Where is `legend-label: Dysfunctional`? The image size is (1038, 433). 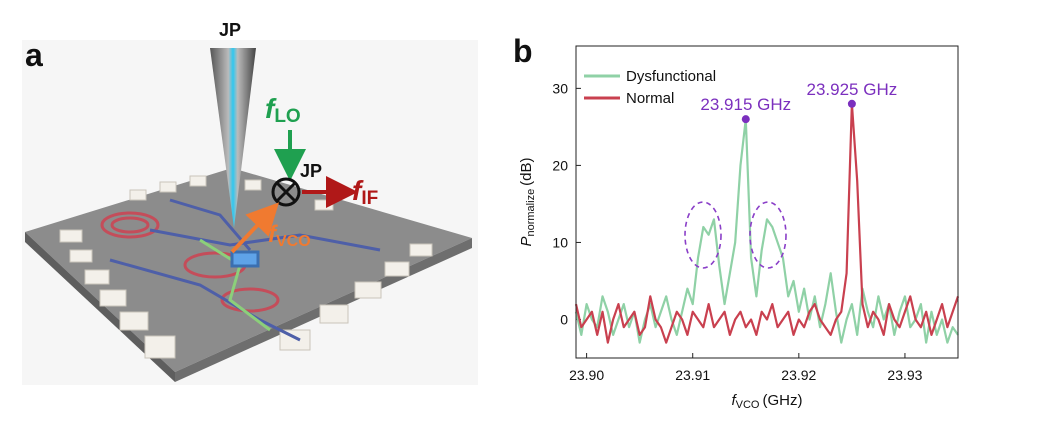 legend-label: Dysfunctional is located at coordinates (671, 76).